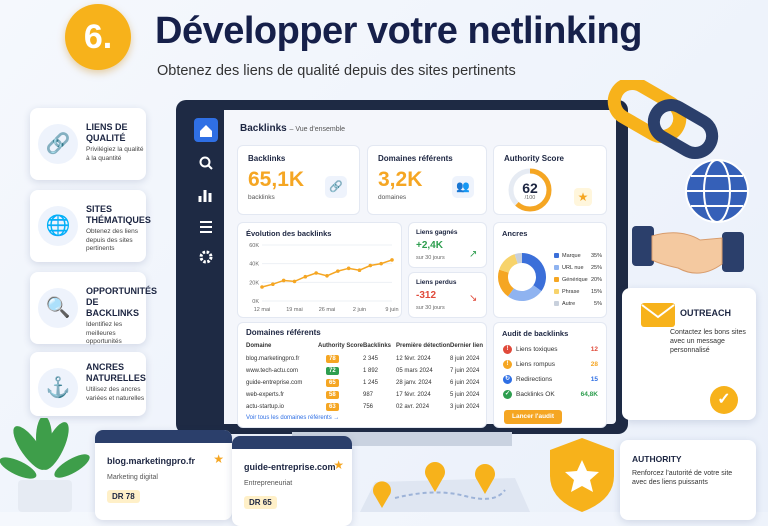 The width and height of the screenshot is (768, 526). I want to click on ring-value, so click(530, 190).